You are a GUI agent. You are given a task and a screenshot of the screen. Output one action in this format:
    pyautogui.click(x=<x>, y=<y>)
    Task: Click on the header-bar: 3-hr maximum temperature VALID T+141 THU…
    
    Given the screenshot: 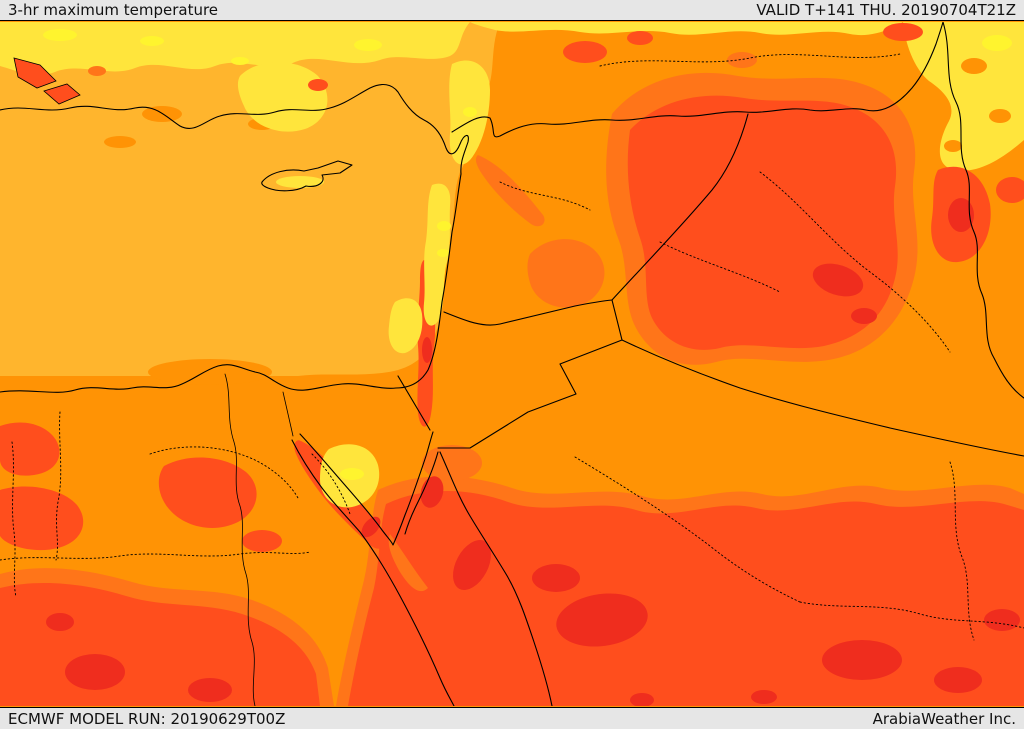 What is the action you would take?
    pyautogui.click(x=512, y=10)
    